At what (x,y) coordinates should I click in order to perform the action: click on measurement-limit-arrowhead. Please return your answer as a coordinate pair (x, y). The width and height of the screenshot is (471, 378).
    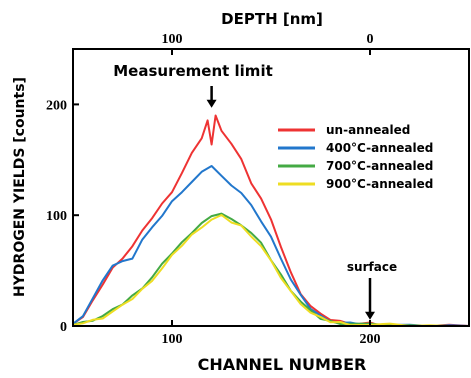
    Looking at the image, I should click on (211, 103).